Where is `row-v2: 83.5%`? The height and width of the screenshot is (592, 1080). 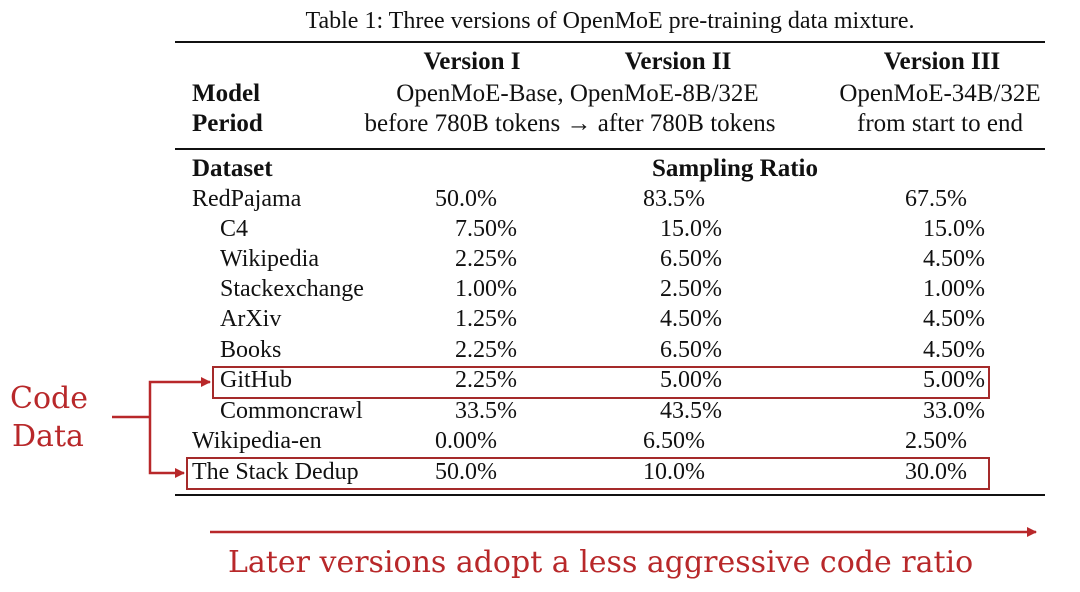 row-v2: 83.5% is located at coordinates (674, 199).